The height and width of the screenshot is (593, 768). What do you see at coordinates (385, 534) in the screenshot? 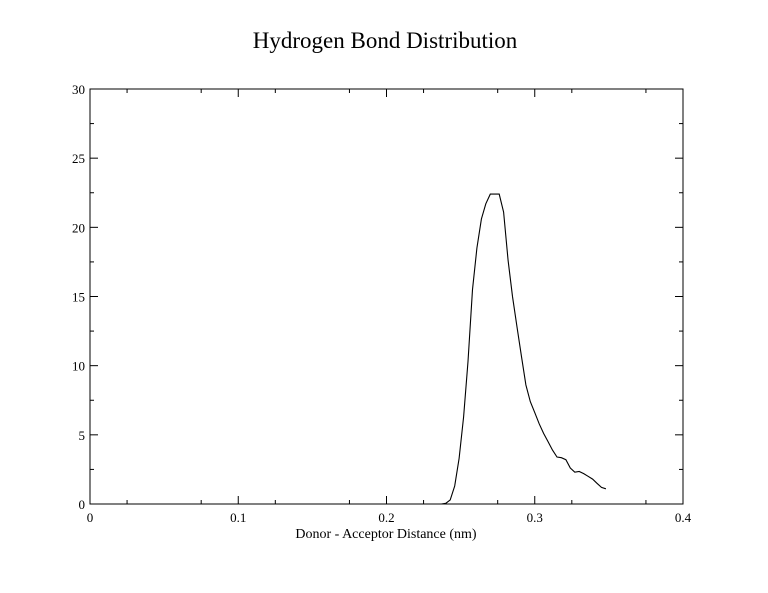
I see `x-axis-label: Donor - Acceptor Distance (nm)` at bounding box center [385, 534].